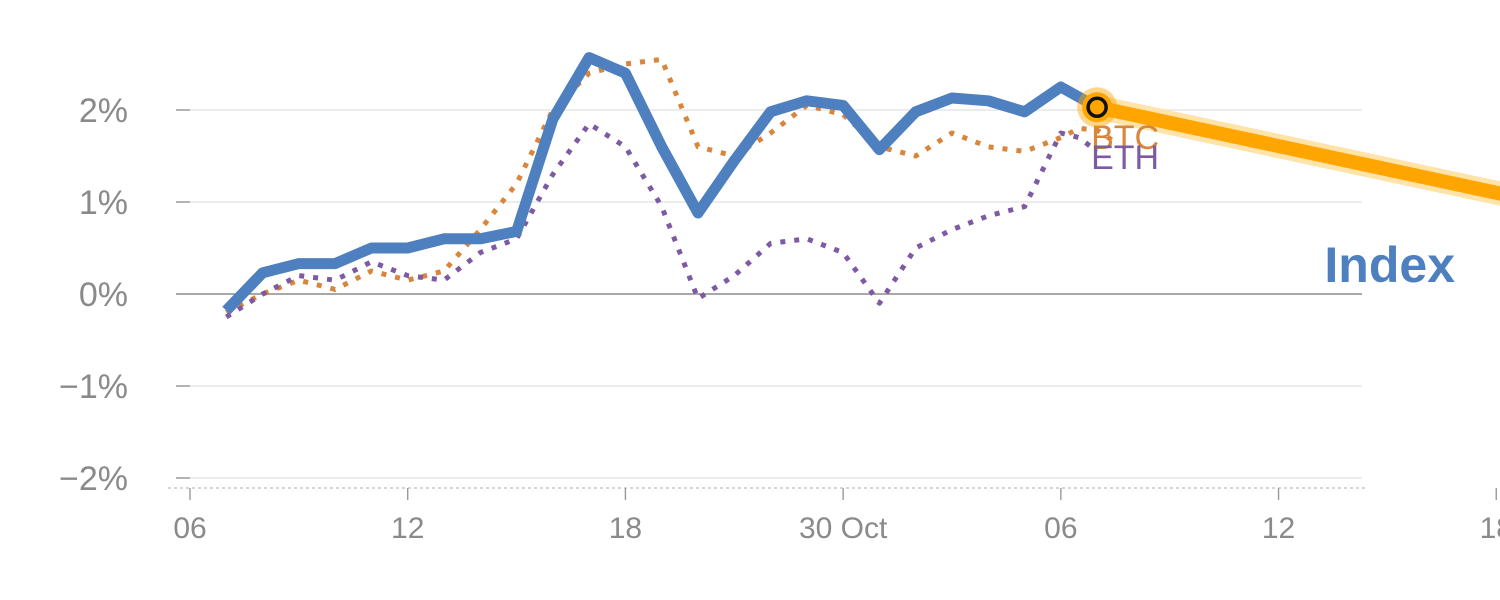 The image size is (1500, 600). What do you see at coordinates (1125, 138) in the screenshot?
I see `series-label-btc: BTC` at bounding box center [1125, 138].